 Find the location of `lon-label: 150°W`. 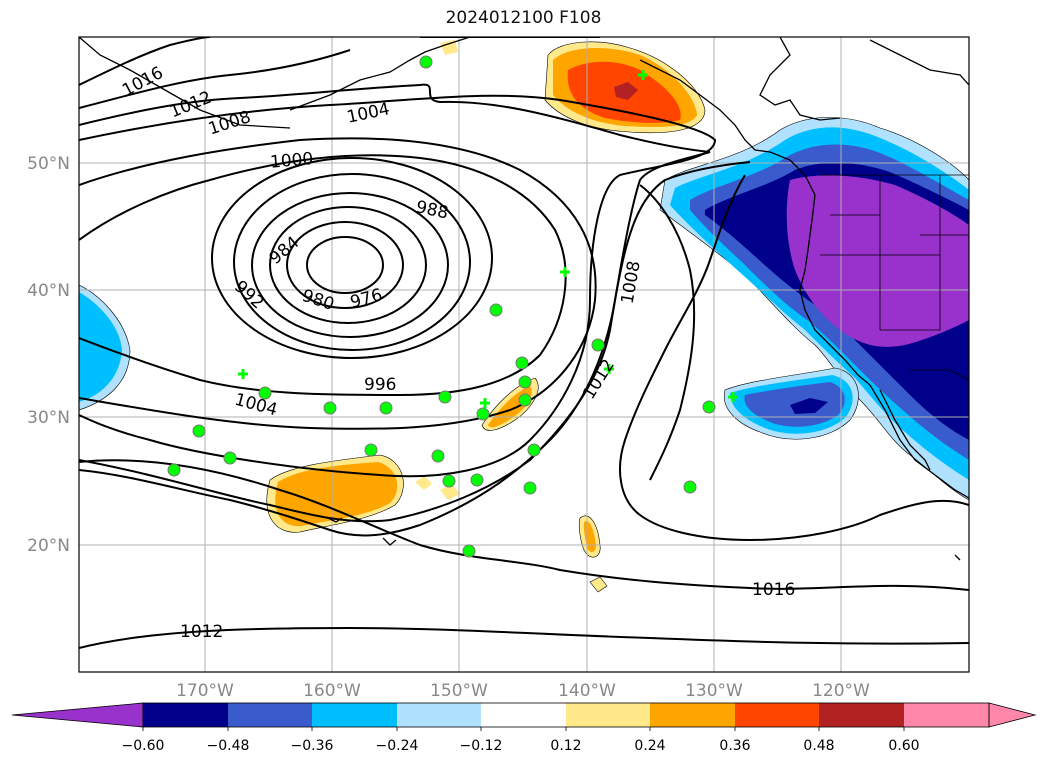

lon-label: 150°W is located at coordinates (459, 691).